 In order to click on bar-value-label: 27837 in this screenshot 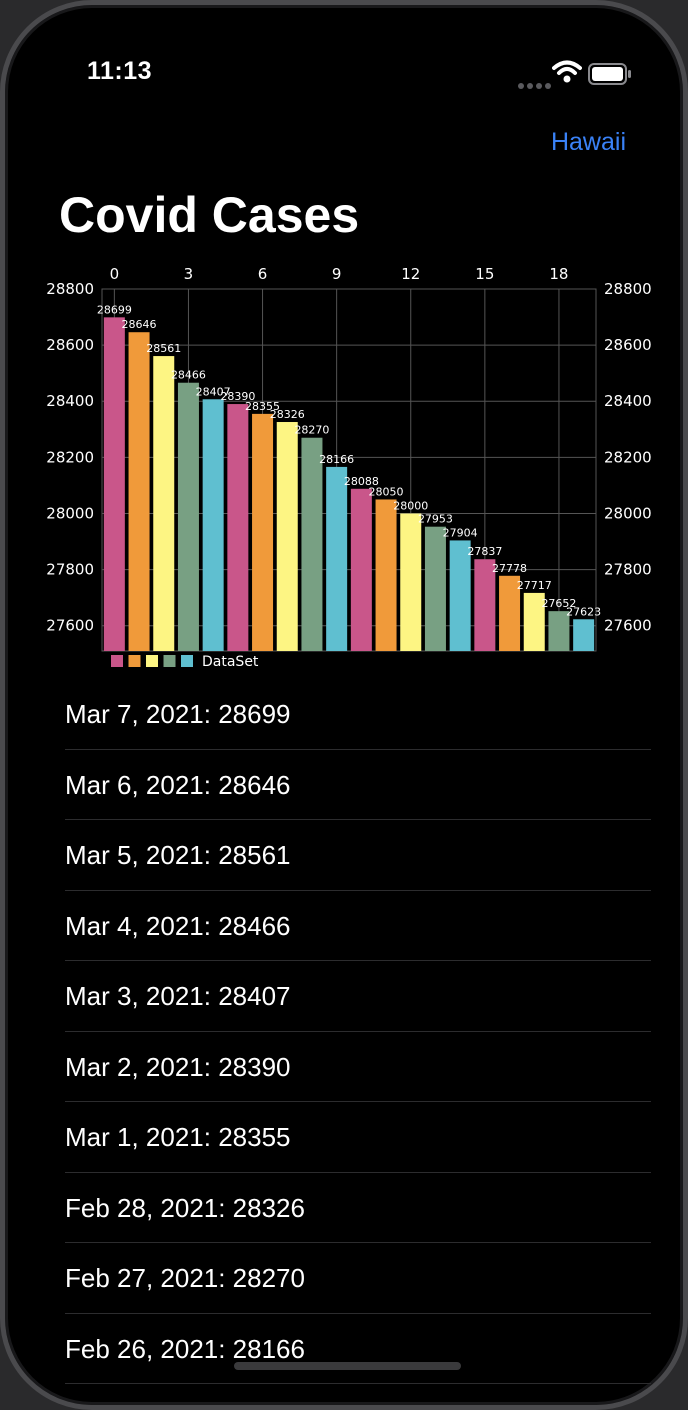, I will do `click(484, 551)`.